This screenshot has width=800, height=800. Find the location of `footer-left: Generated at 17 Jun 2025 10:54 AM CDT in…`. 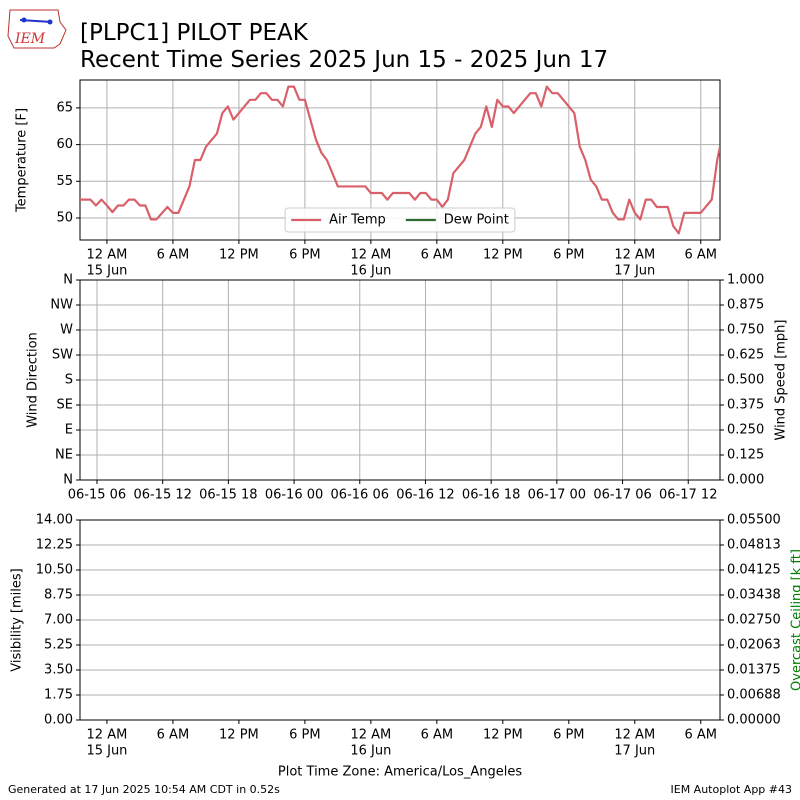

footer-left: Generated at 17 Jun 2025 10:54 AM CDT in… is located at coordinates (144, 789).